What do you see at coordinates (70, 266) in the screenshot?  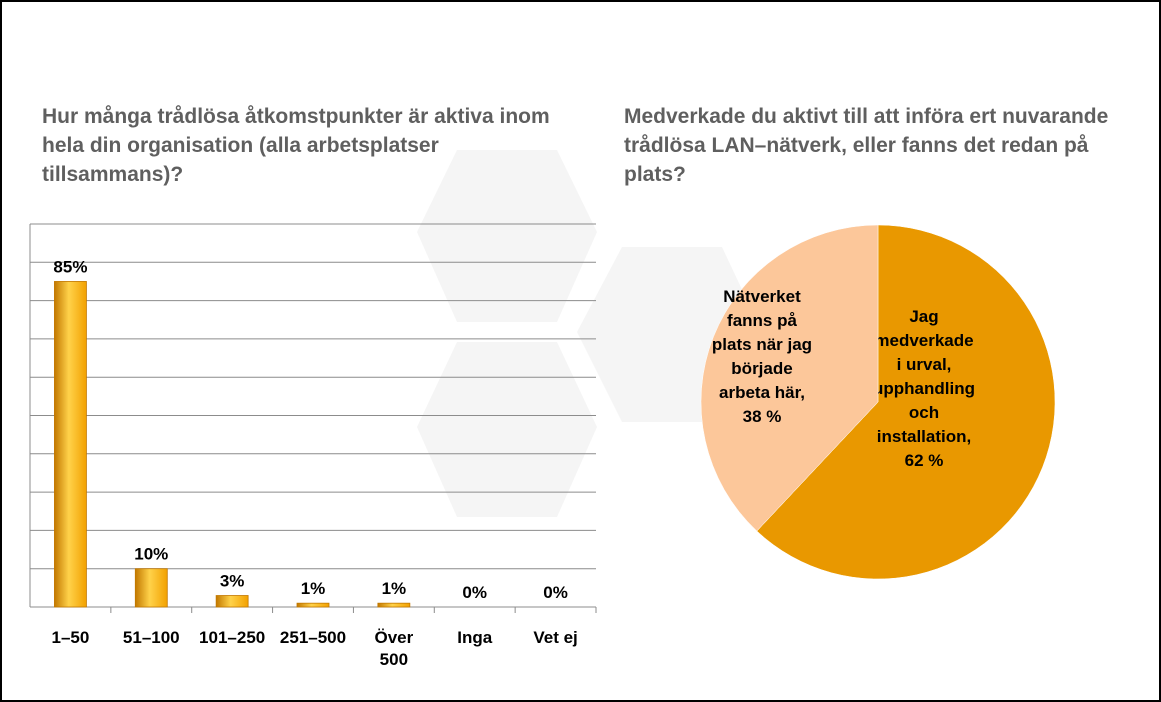 I see `bar-value-label: 85%` at bounding box center [70, 266].